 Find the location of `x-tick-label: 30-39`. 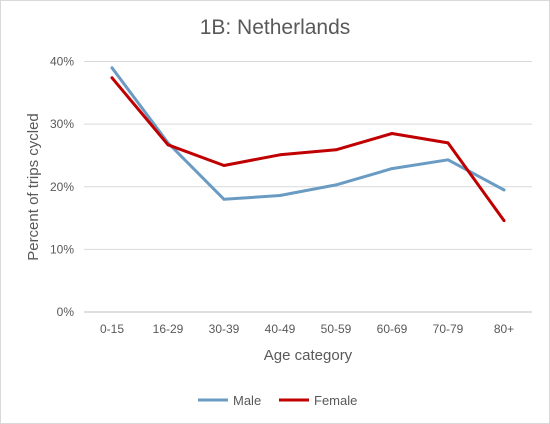

x-tick-label: 30-39 is located at coordinates (224, 329).